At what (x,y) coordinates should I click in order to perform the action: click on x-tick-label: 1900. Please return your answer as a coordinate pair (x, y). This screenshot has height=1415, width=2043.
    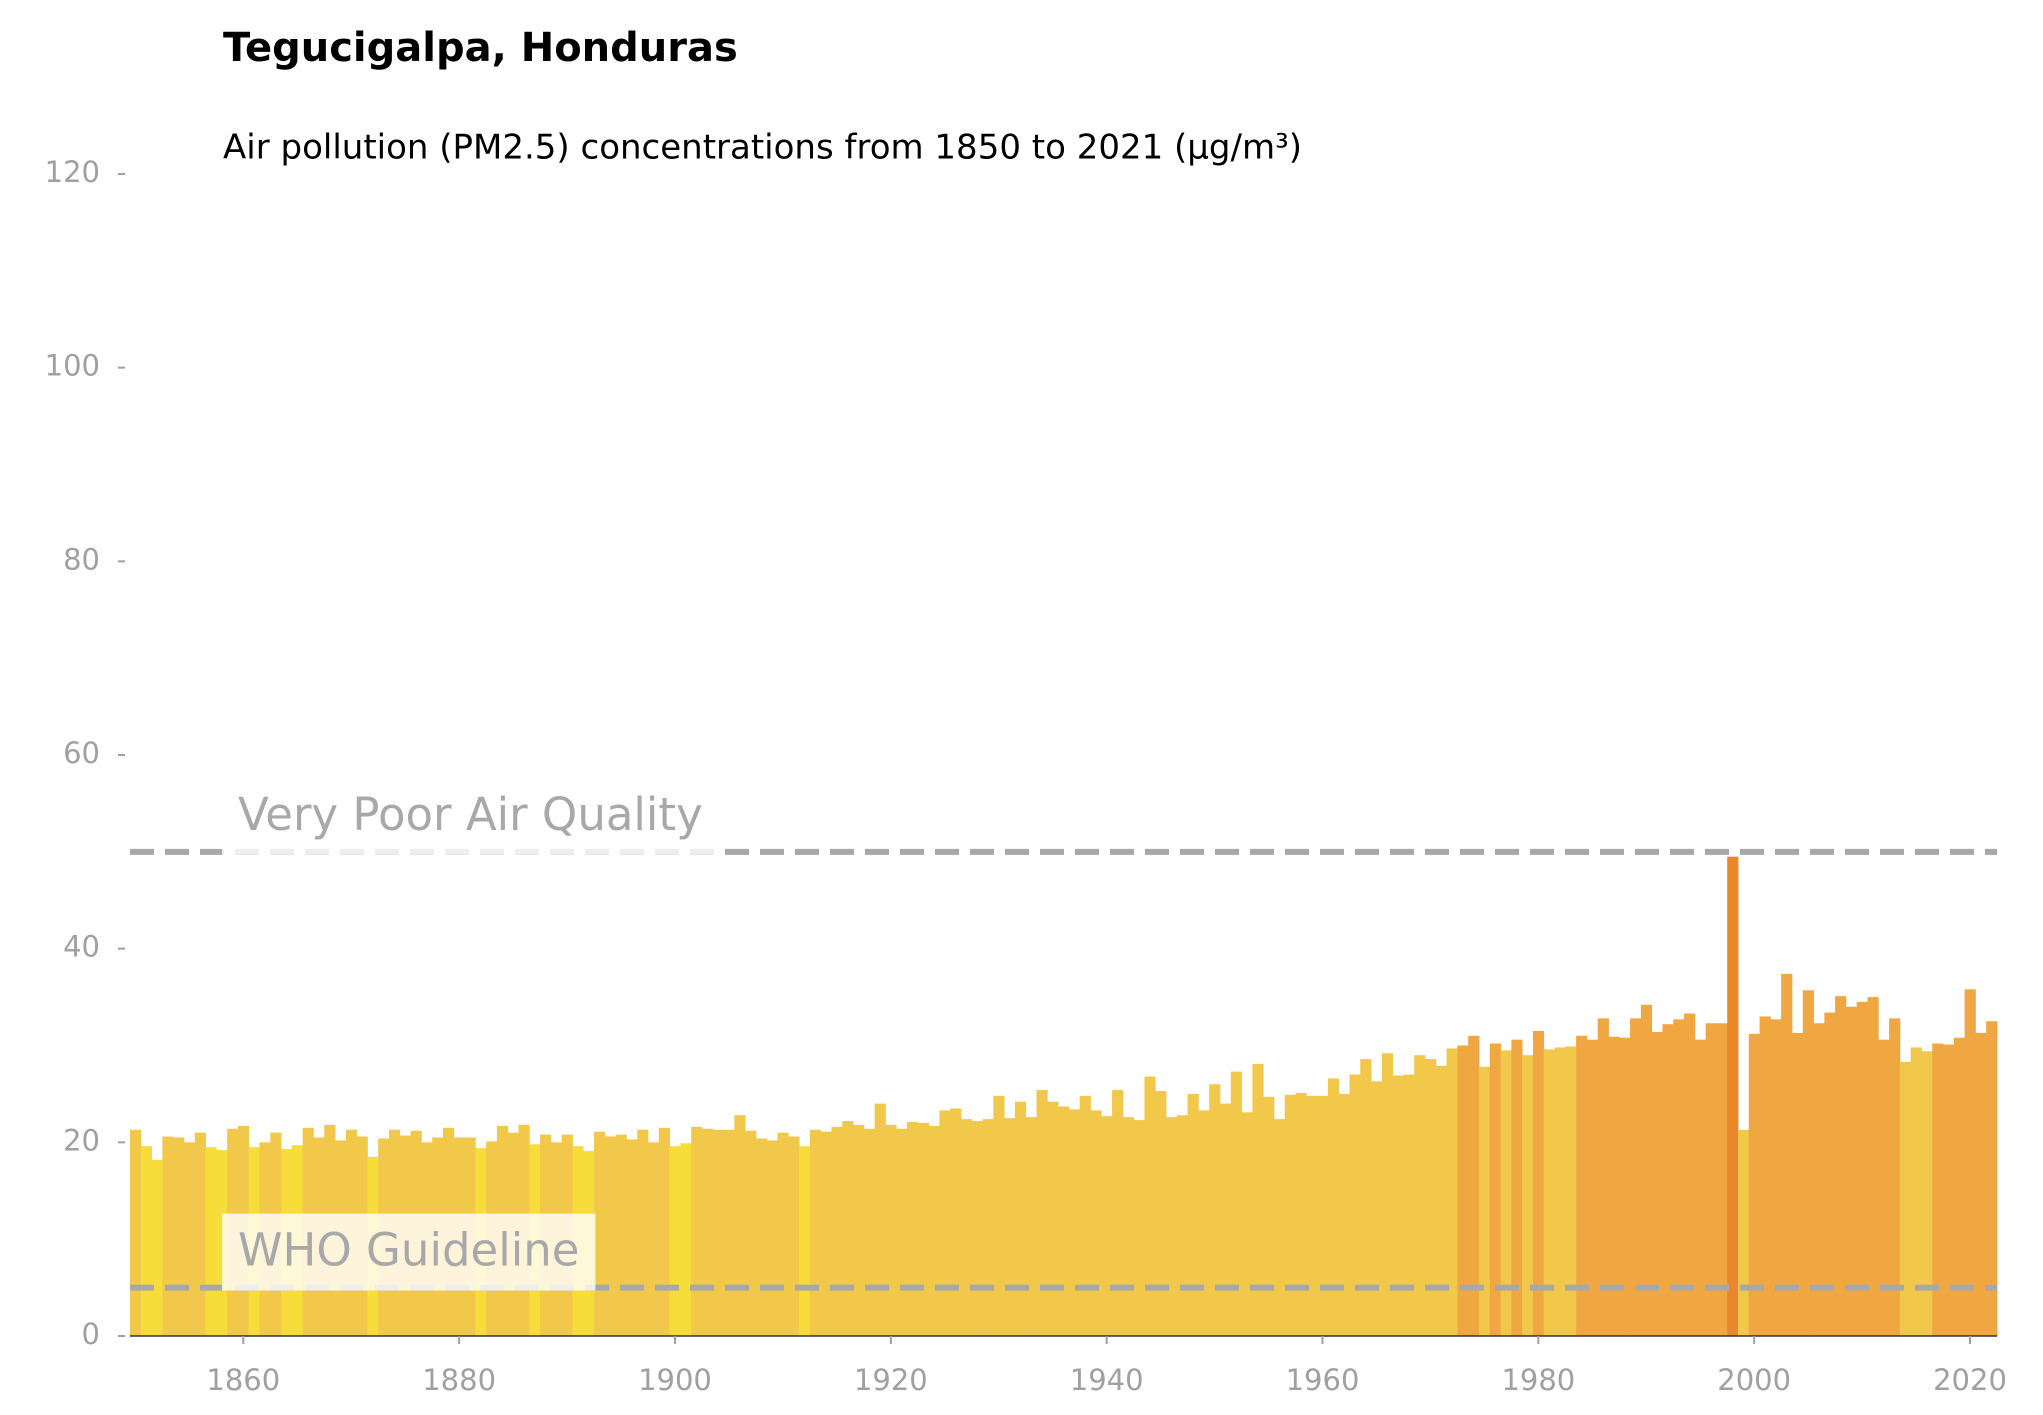
    Looking at the image, I should click on (675, 1380).